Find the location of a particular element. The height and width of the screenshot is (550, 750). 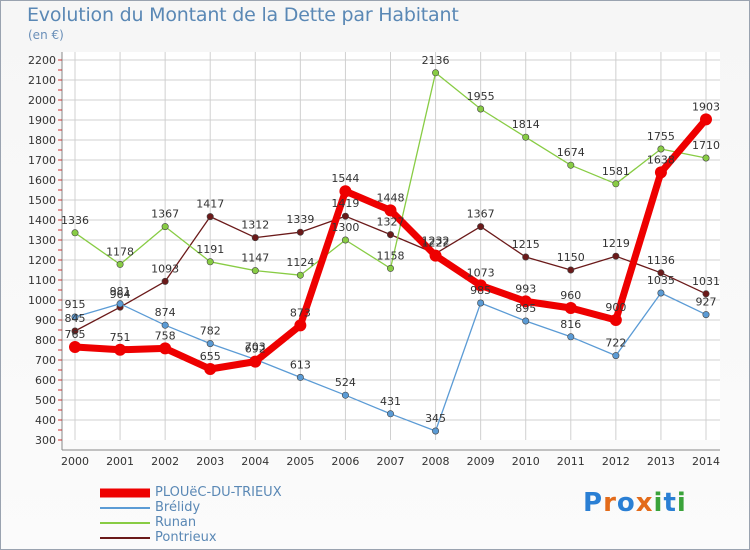

legend-label: Pontrieux is located at coordinates (186, 537).